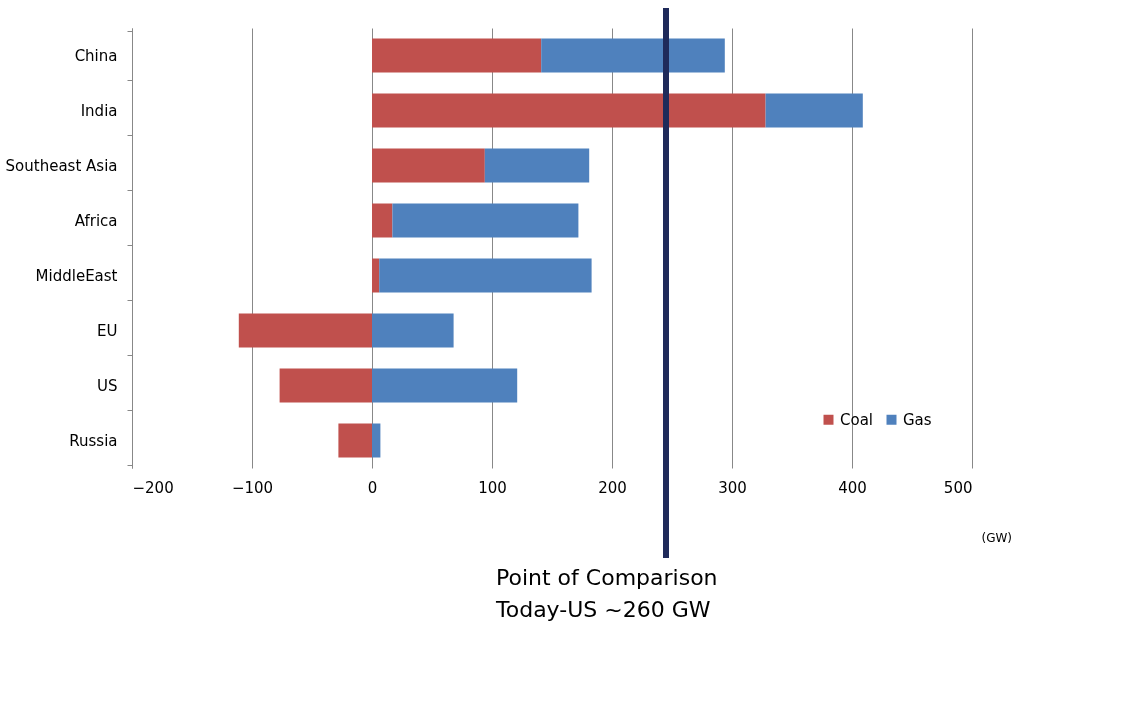 This screenshot has height=716, width=1147. I want to click on y-tick-label: EU, so click(107, 331).